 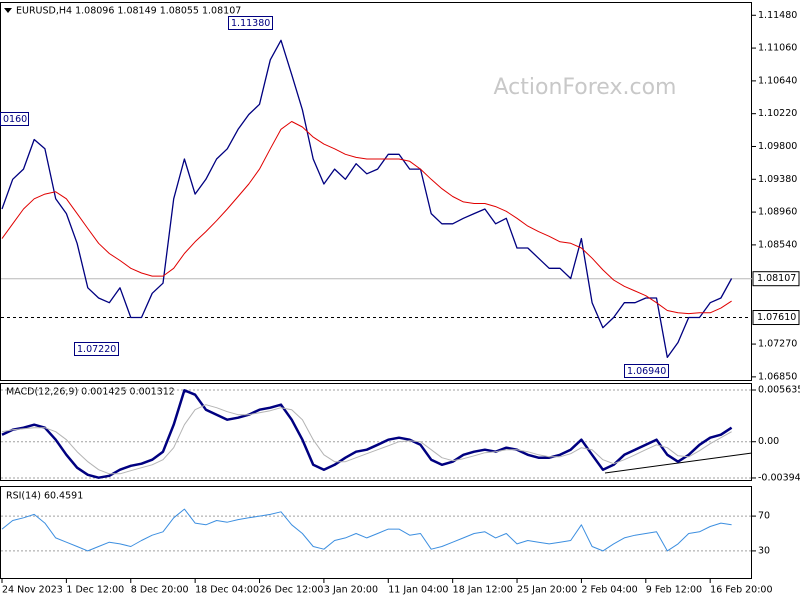 What do you see at coordinates (741, 590) in the screenshot?
I see `x-tick-label: 16 Feb 20:00` at bounding box center [741, 590].